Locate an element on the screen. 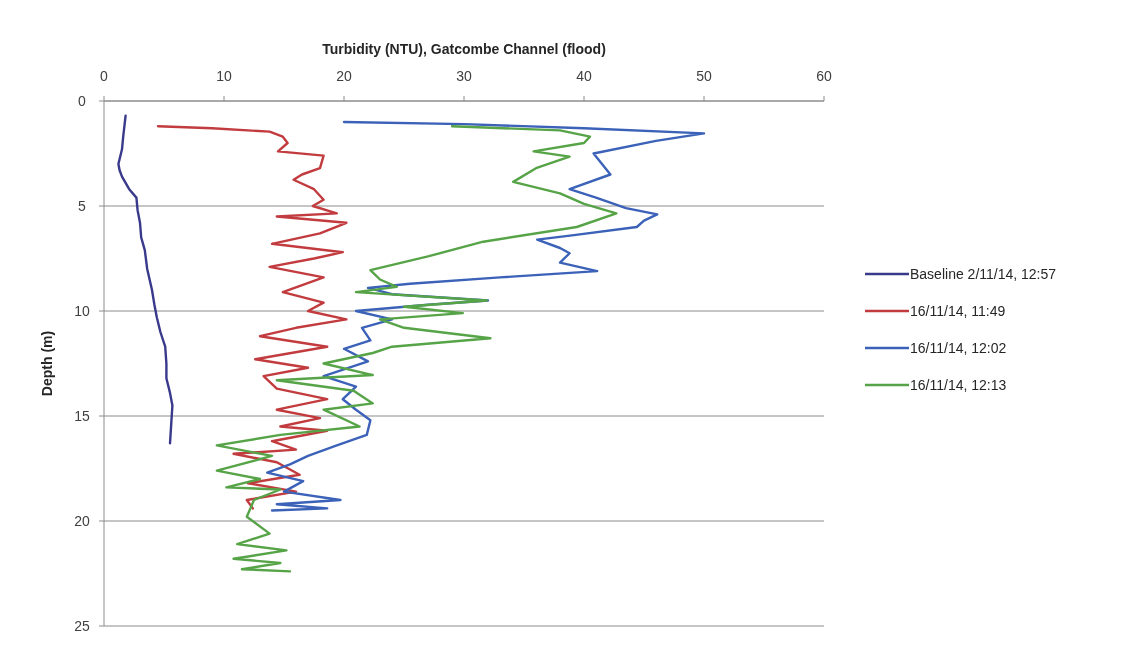 The width and height of the screenshot is (1125, 650). legend-label: 16/11/14, 11:49 is located at coordinates (958, 311).